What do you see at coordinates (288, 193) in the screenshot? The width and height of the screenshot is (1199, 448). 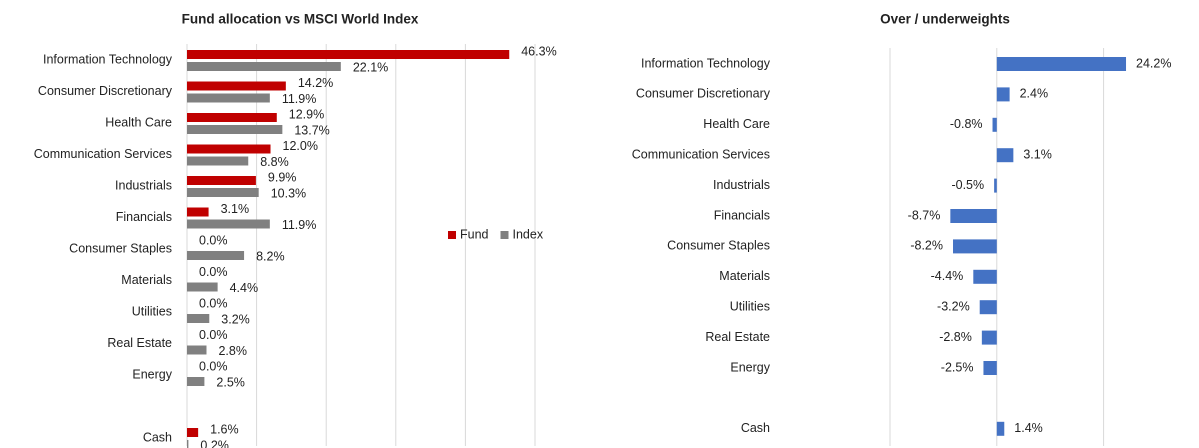 I see `data-label: 10.3%` at bounding box center [288, 193].